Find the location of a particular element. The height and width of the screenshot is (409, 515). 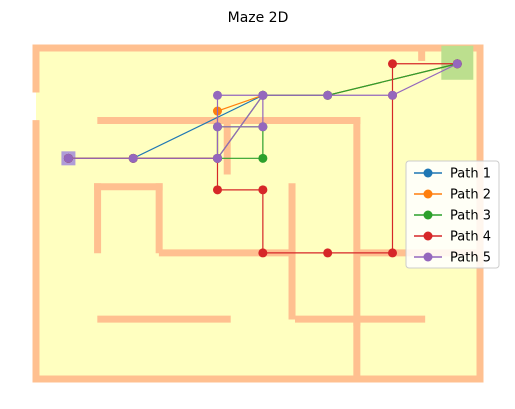

legend-label: Path 4 is located at coordinates (470, 237).